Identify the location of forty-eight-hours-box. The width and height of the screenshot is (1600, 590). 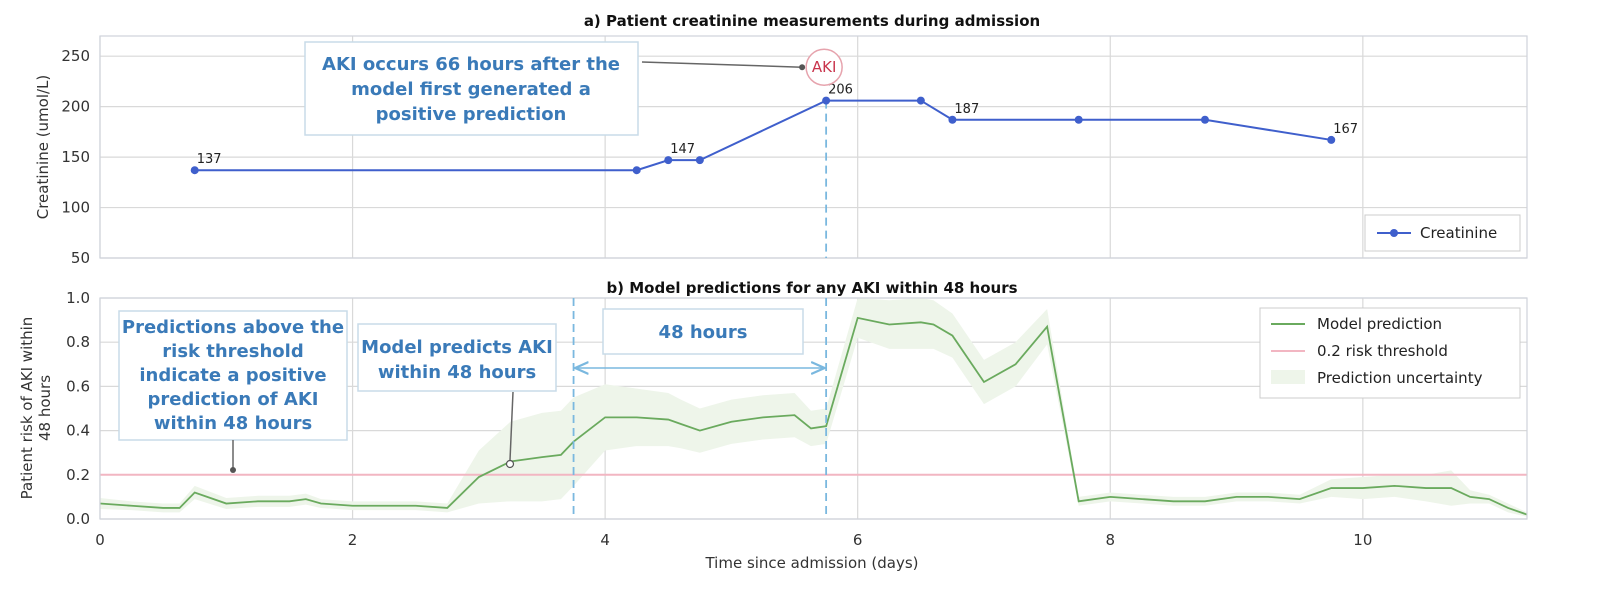
(703, 331).